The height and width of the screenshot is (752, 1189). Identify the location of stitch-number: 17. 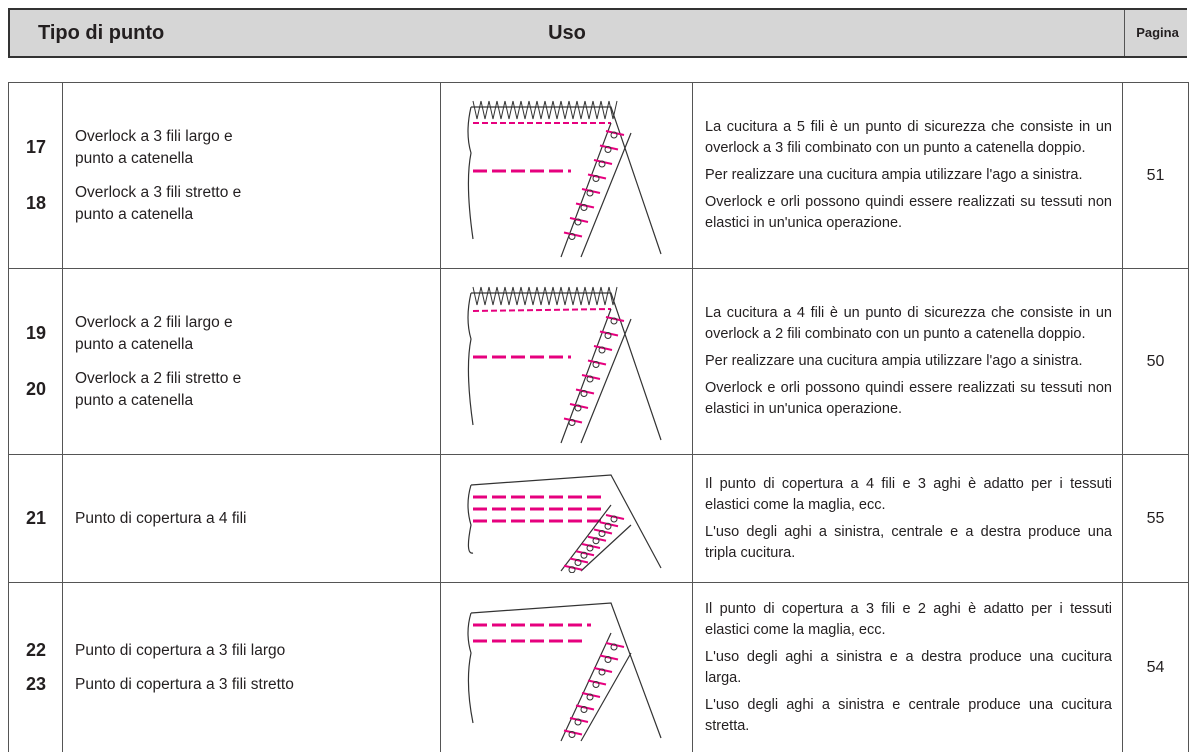
(36, 147).